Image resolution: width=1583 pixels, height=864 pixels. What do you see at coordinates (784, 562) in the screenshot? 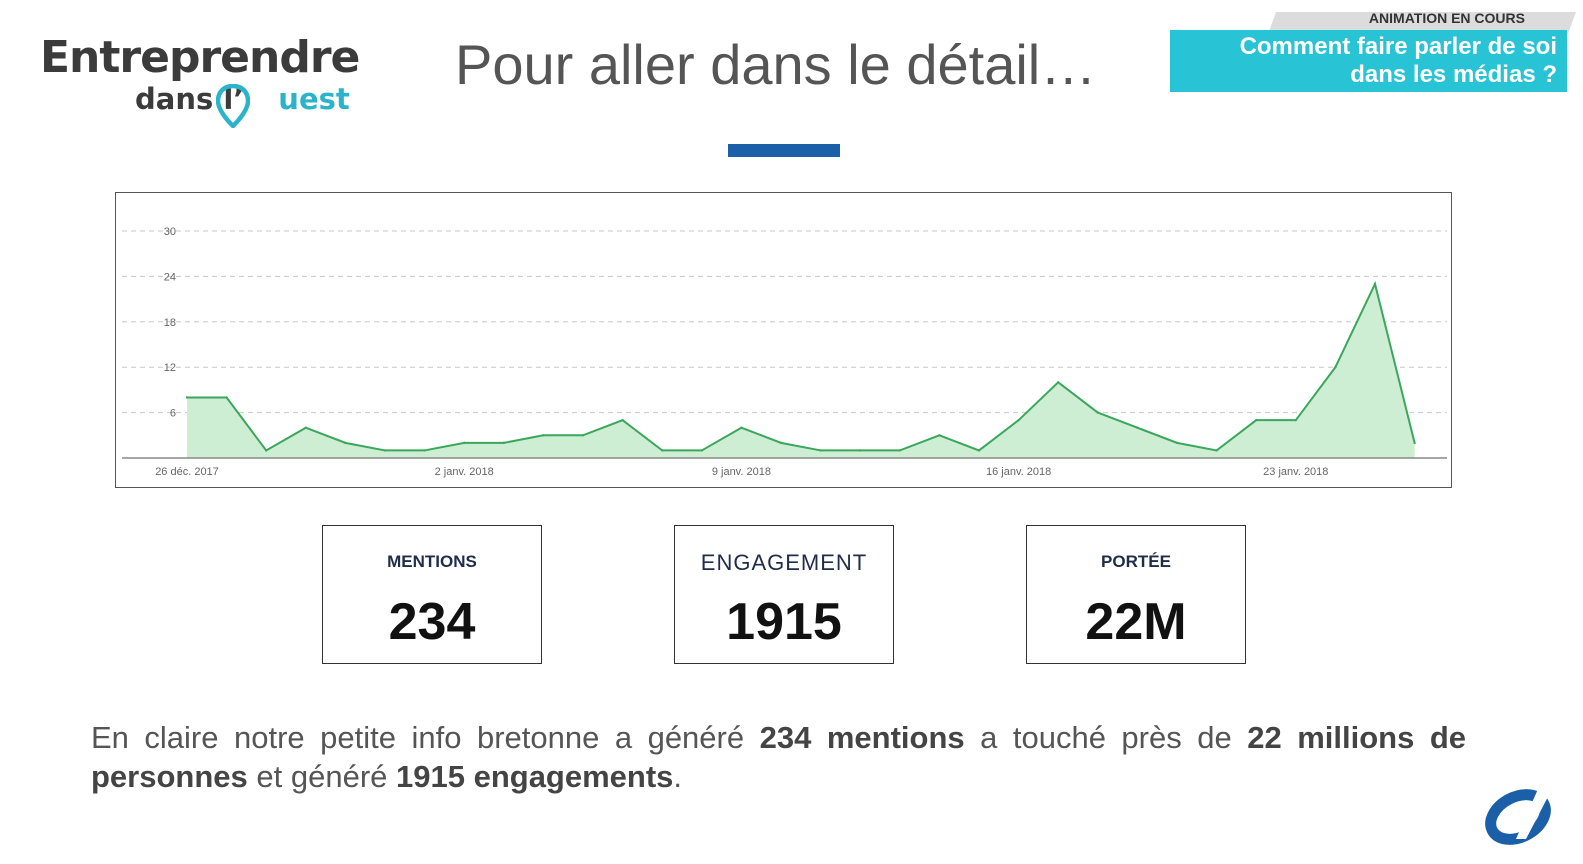
I see `kpi-label-engagement: ENGAGEMENT` at bounding box center [784, 562].